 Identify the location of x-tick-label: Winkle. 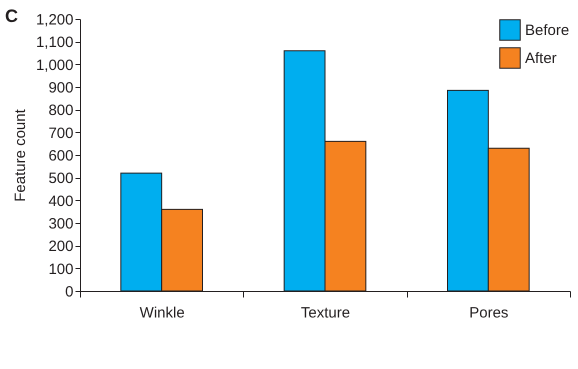
(162, 313).